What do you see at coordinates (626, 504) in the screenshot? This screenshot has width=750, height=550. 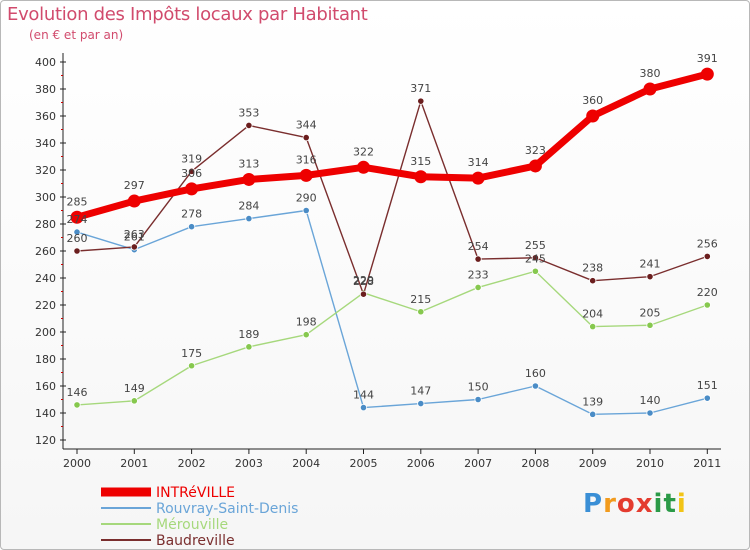 I see `brand-letter: o` at bounding box center [626, 504].